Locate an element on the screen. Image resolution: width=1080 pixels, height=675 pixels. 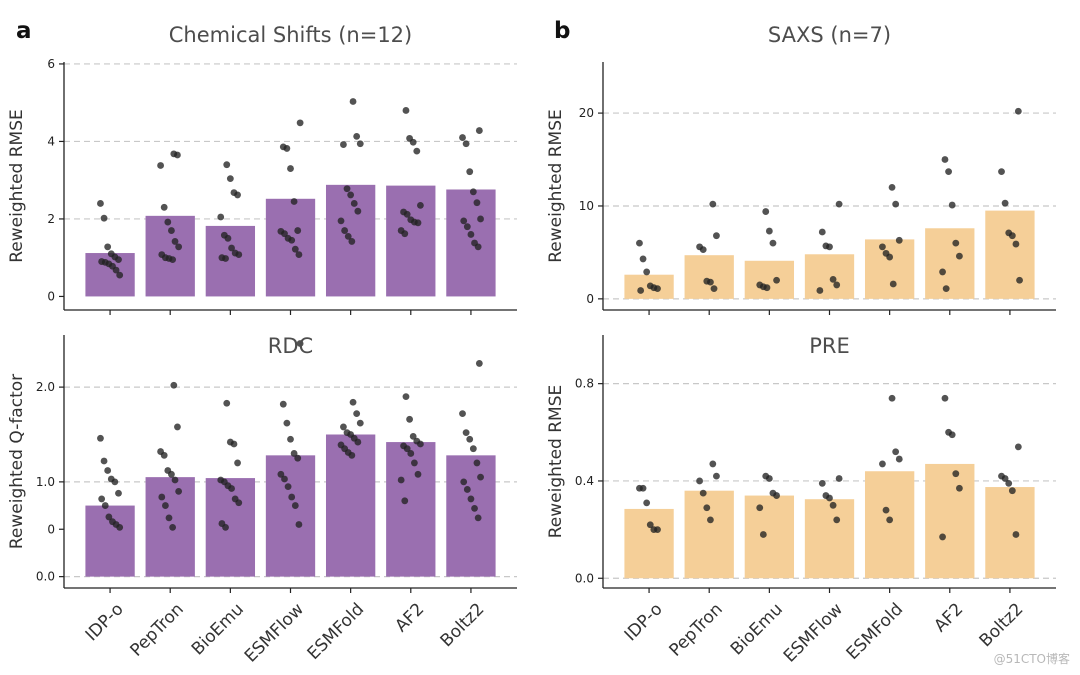
y-tick-label: 4 is located at coordinates (51, 141).